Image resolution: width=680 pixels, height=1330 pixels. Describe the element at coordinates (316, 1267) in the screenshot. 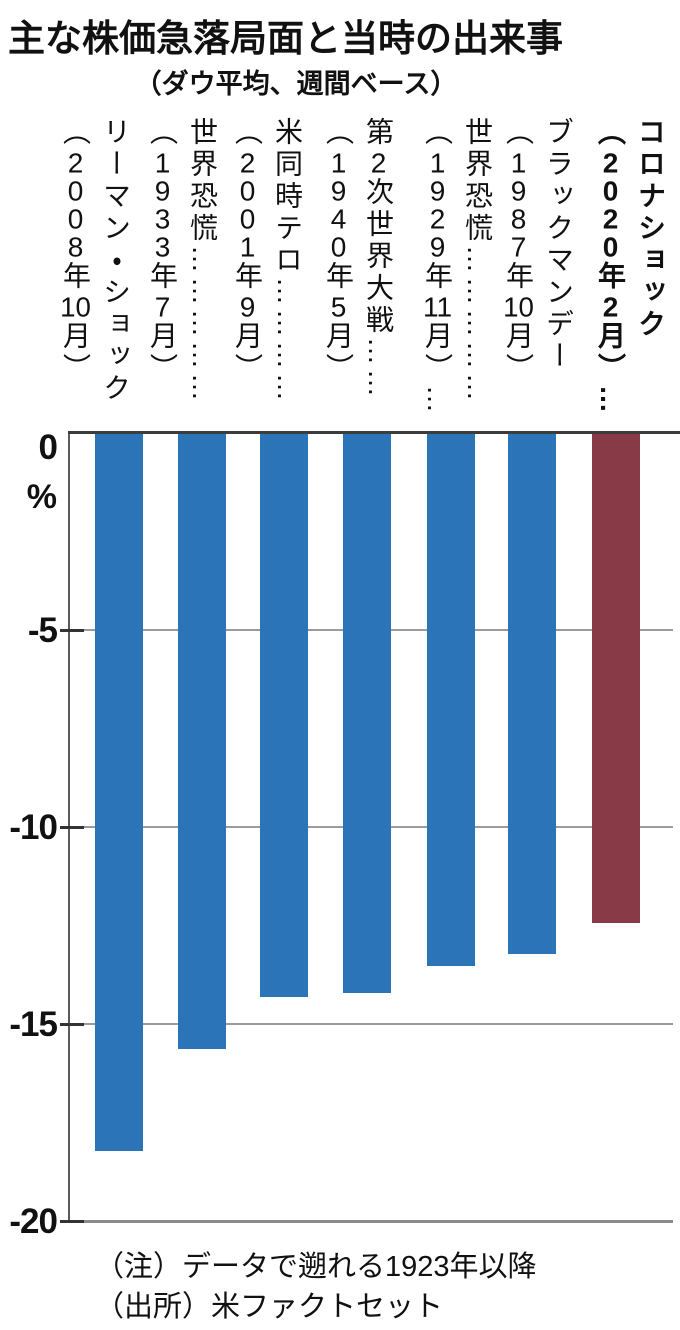

I see `chart-note: （注）データで遡れる1923年以降` at that location.